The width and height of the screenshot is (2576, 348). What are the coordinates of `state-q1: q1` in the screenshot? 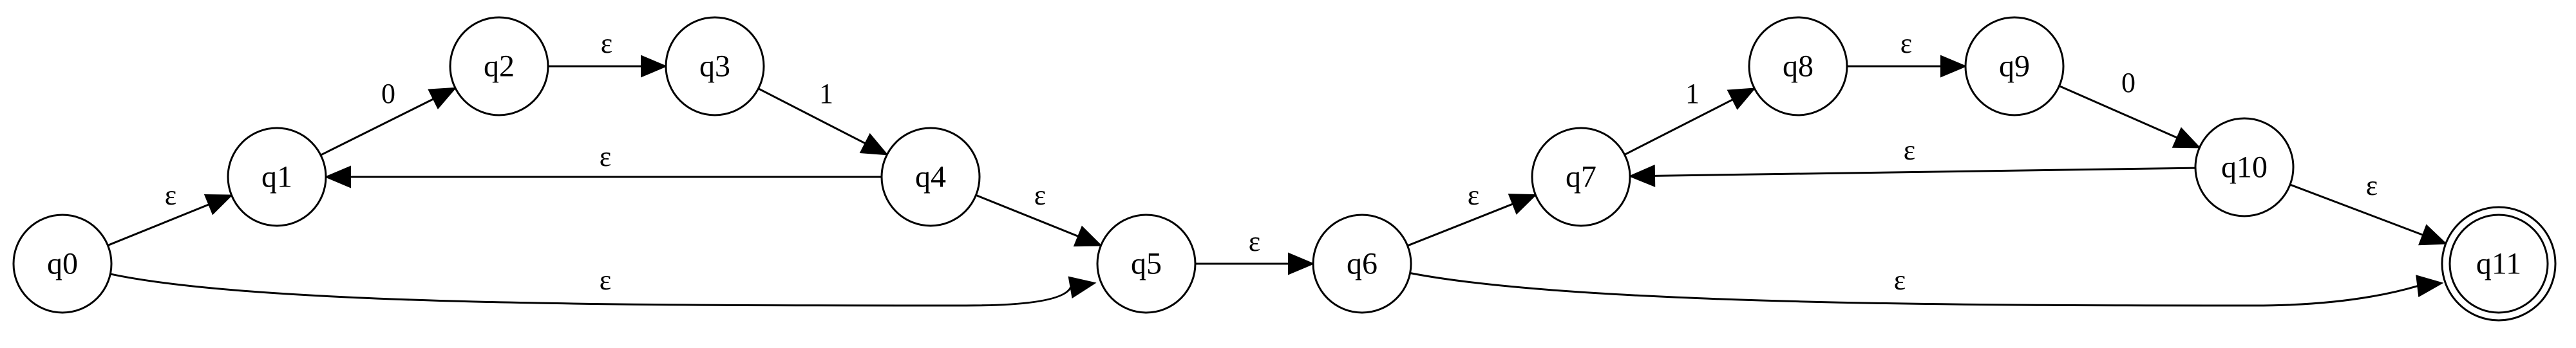 It's located at (277, 177).